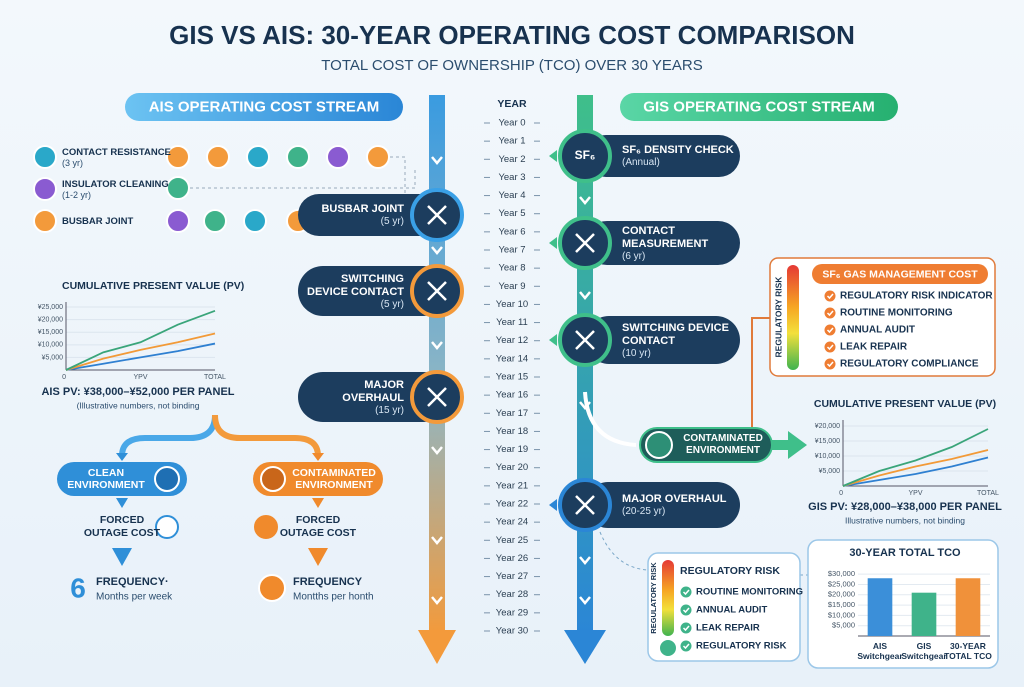 This screenshot has width=1024, height=687. What do you see at coordinates (512, 522) in the screenshot?
I see `year-label: Year 24` at bounding box center [512, 522].